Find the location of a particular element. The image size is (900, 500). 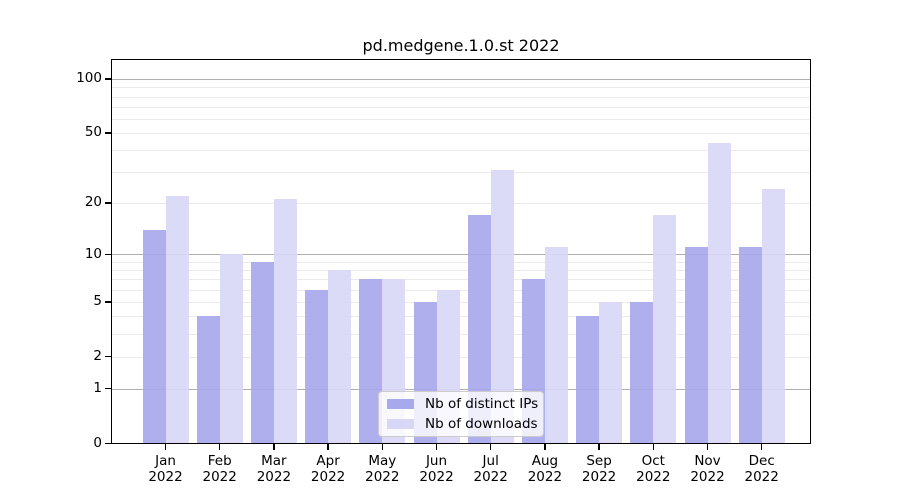

x-tick-label-aug: Aug 2022 is located at coordinates (545, 469).